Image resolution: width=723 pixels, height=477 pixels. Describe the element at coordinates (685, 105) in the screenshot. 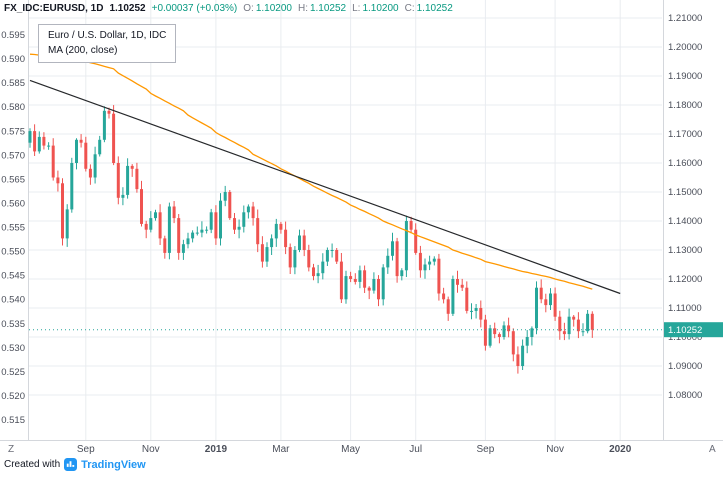

I see `svg-text: 1.18000` at that location.